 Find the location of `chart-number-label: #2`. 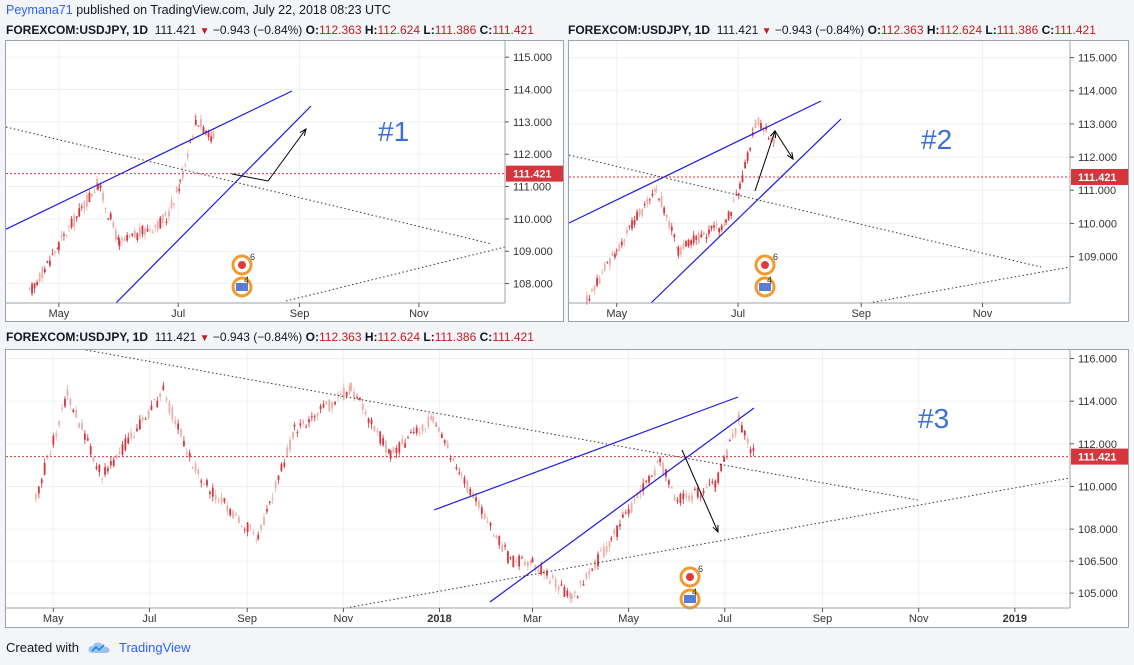

chart-number-label: #2 is located at coordinates (936, 139).